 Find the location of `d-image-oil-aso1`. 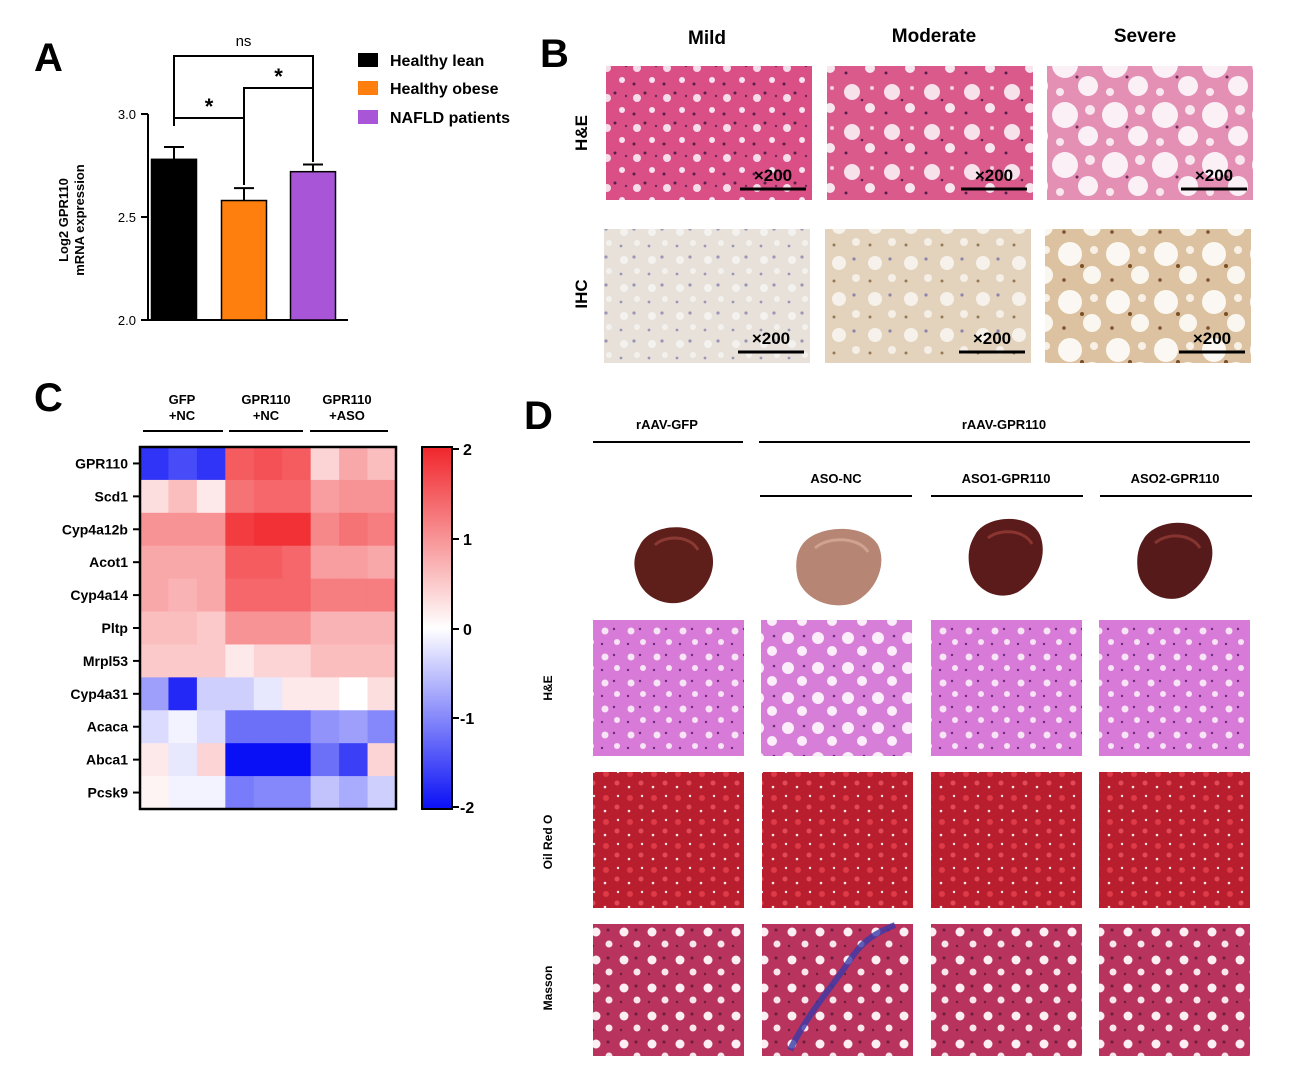

d-image-oil-aso1 is located at coordinates (1006, 840).